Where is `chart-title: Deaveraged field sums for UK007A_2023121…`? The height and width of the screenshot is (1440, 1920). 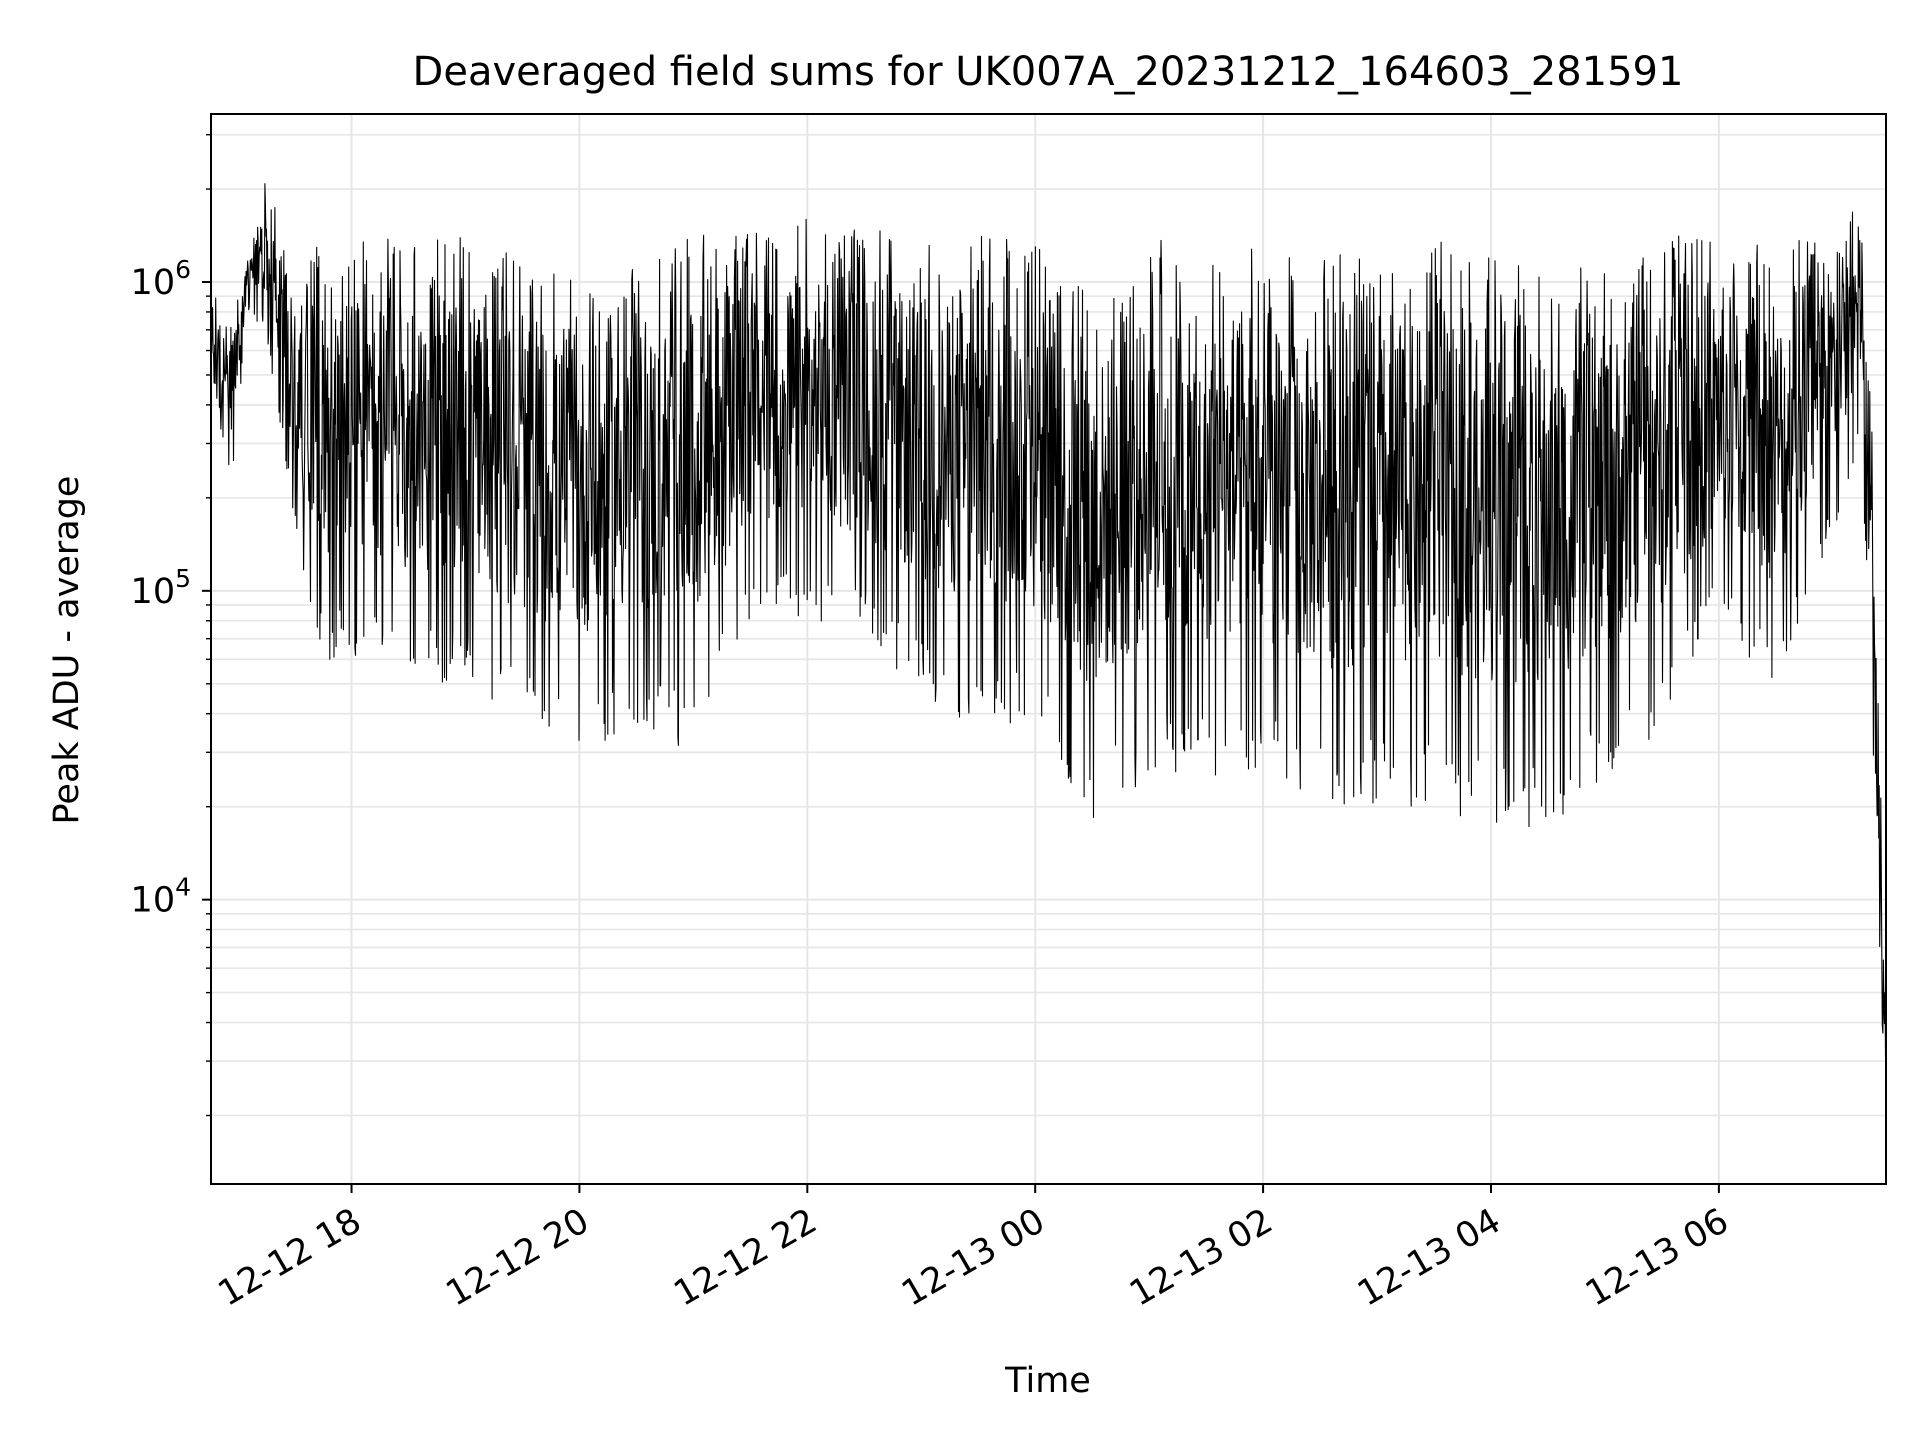
chart-title: Deaveraged field sums for UK007A_2023121… is located at coordinates (1048, 72).